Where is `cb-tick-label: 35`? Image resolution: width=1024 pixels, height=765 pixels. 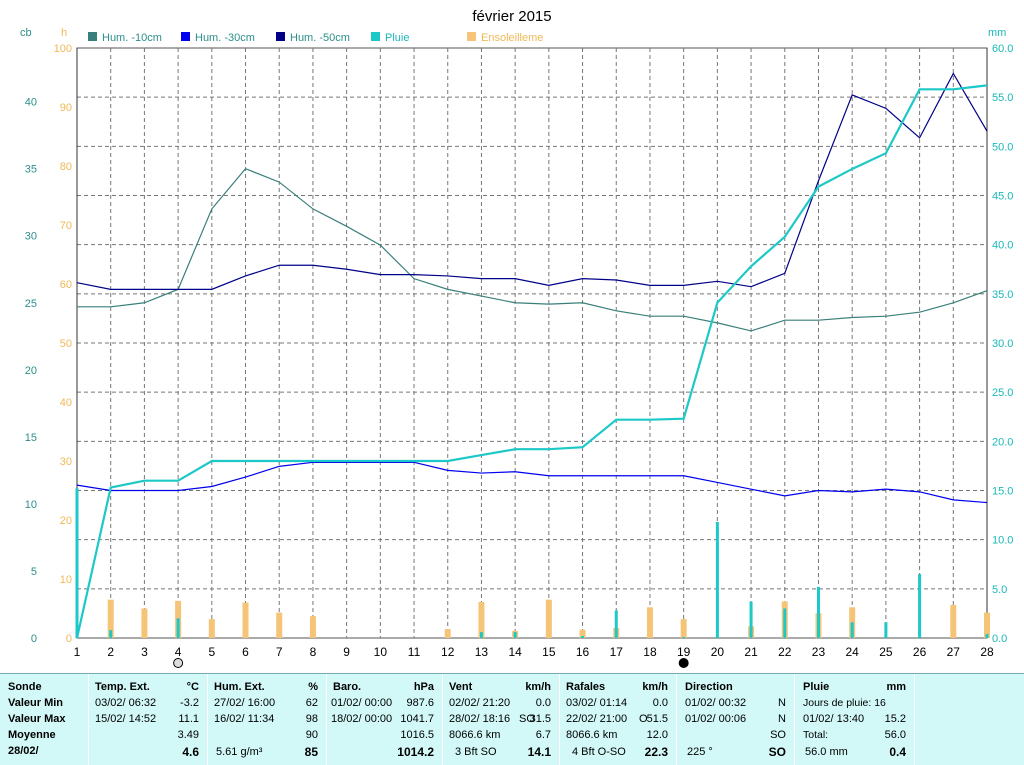
cb-tick-label: 35 is located at coordinates (31, 170).